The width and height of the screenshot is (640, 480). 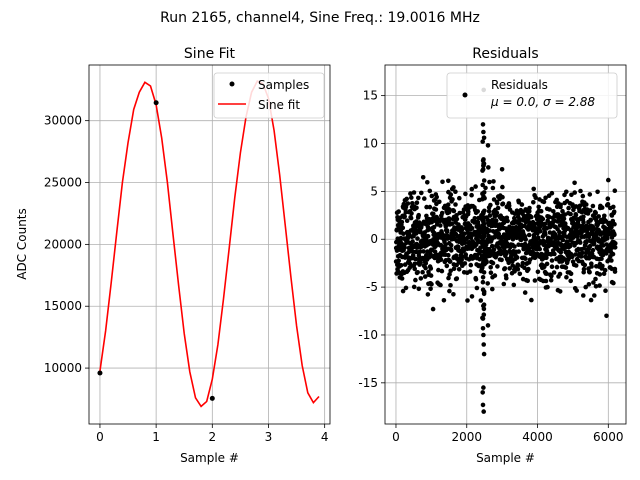 I want to click on legend-label-samples: Samples, so click(x=283, y=85).